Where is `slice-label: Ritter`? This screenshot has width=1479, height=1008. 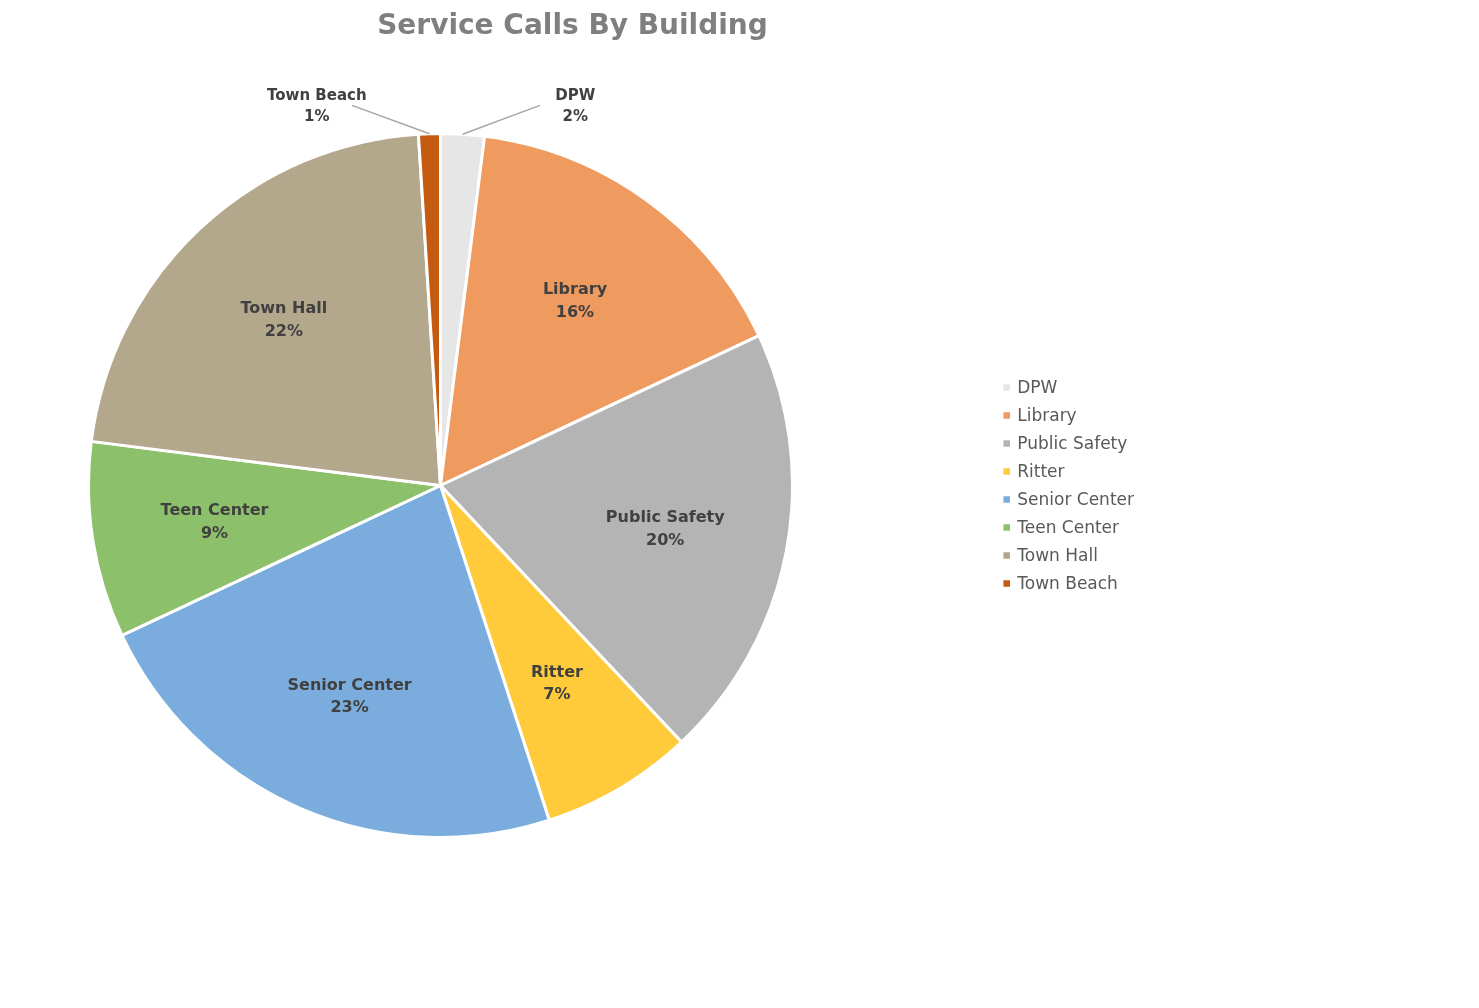 slice-label: Ritter is located at coordinates (557, 671).